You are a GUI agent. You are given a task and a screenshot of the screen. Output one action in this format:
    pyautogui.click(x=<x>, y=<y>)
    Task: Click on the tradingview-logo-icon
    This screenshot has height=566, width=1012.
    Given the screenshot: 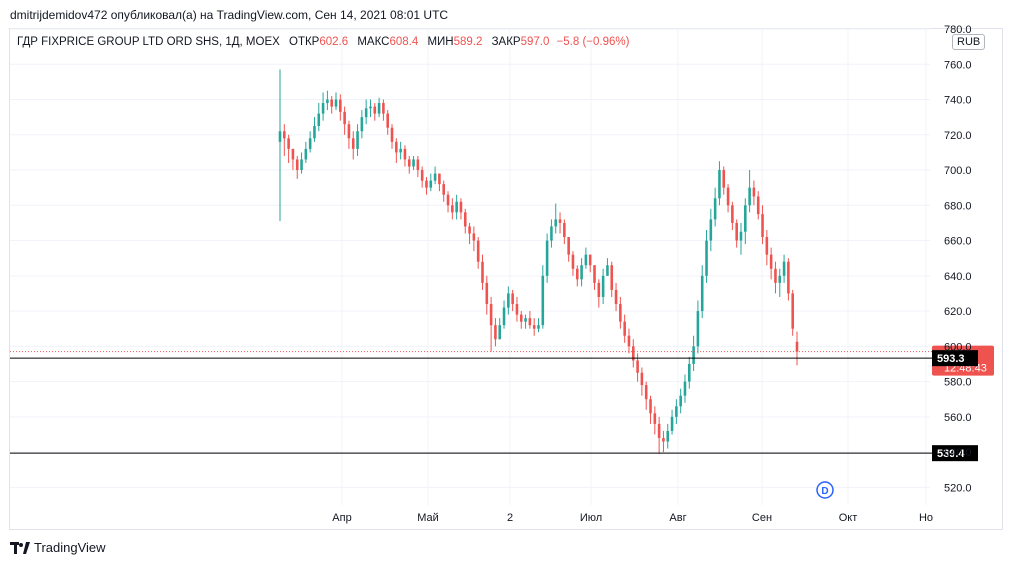 What is the action you would take?
    pyautogui.click(x=20, y=547)
    